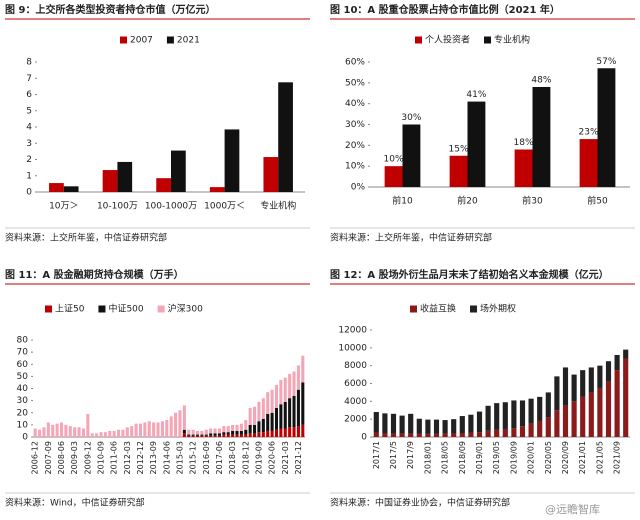 The height and width of the screenshot is (520, 640). Describe the element at coordinates (87, 457) in the screenshot. I see `x-tick-label: 2009-12` at that location.